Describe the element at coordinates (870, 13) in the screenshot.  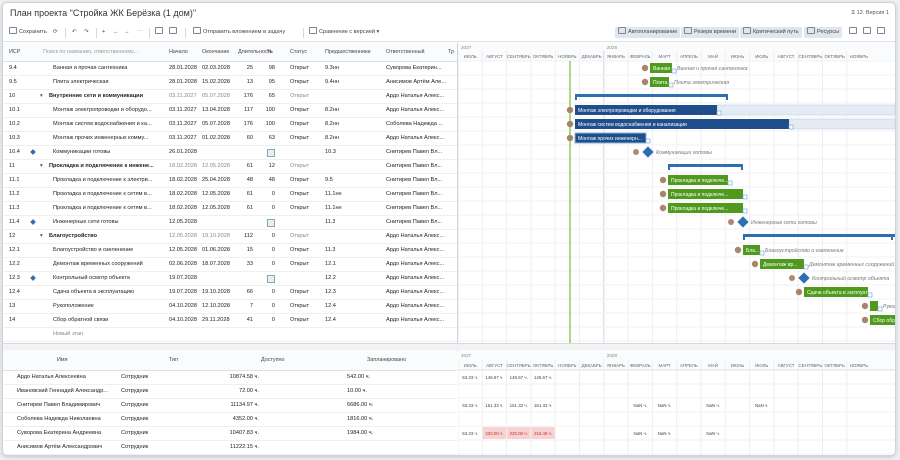
I see `version-label: ⧖ 12. Версия 1` at that location.